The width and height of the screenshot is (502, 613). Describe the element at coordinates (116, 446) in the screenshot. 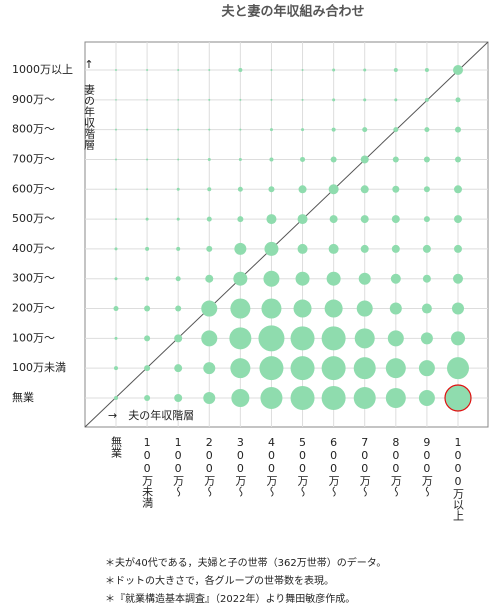

I see `x-tick-label: 無業` at that location.